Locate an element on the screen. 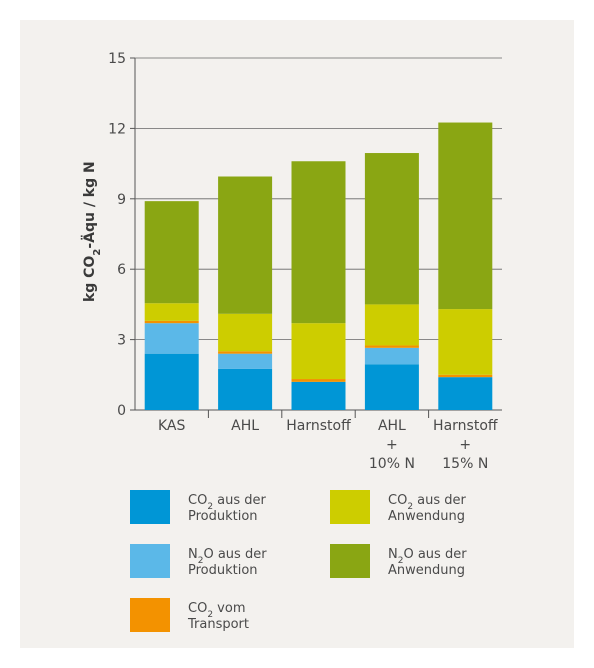 This screenshot has width=594, height=668. y-tick-label: 12 is located at coordinates (117, 129).